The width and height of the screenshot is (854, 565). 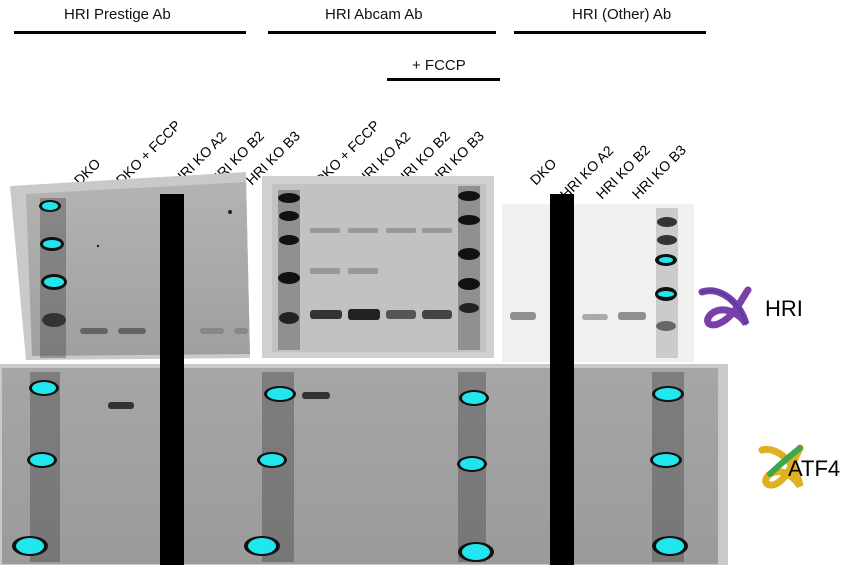 I want to click on protein-label-atf4: ATF4, so click(x=814, y=468).